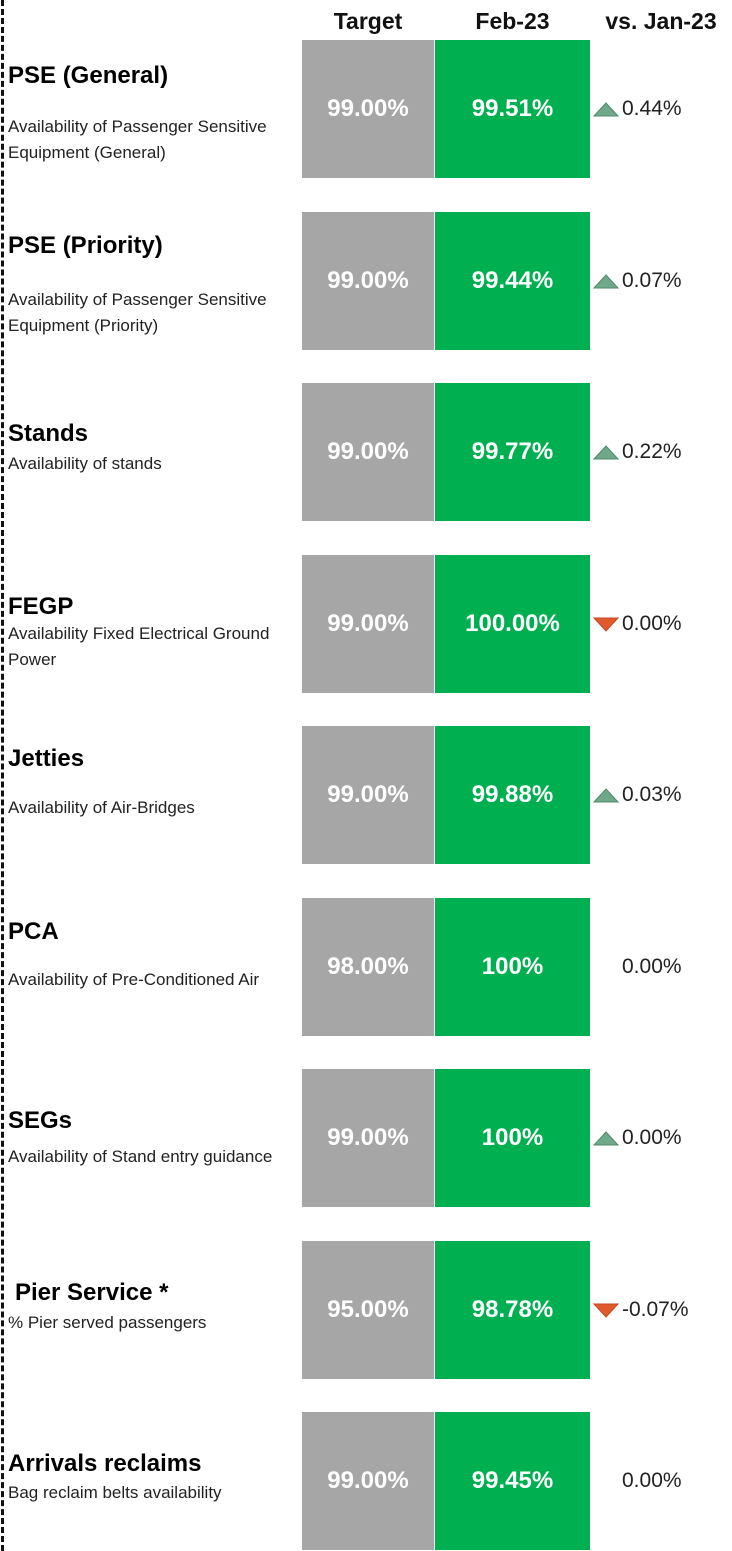 This screenshot has height=1551, width=732. Describe the element at coordinates (652, 108) in the screenshot. I see `change-value: 0.44%` at that location.